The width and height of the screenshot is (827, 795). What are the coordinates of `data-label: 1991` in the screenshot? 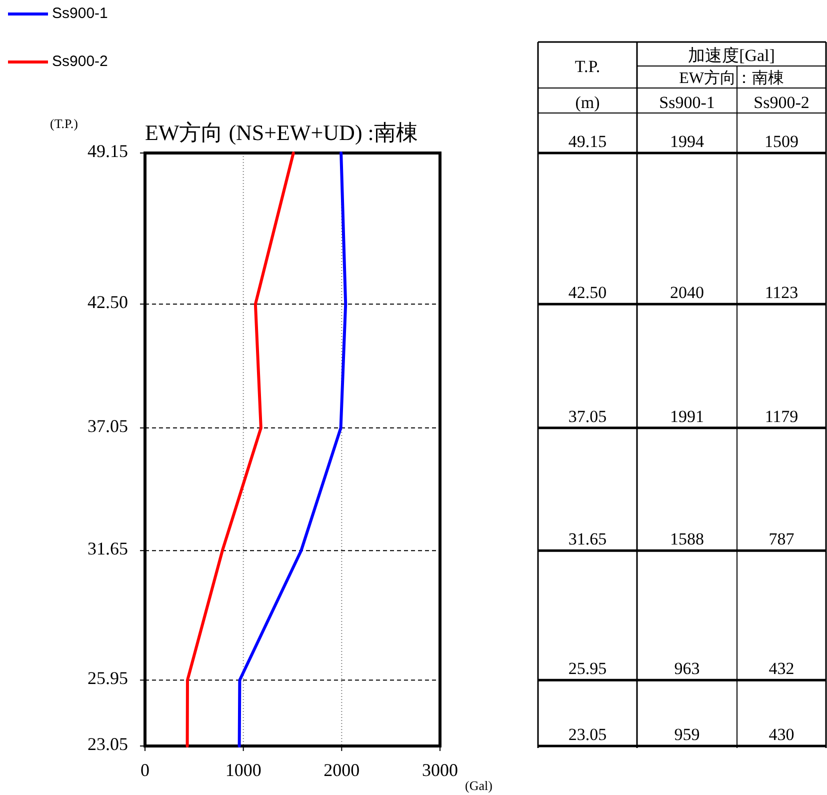 It's located at (687, 416).